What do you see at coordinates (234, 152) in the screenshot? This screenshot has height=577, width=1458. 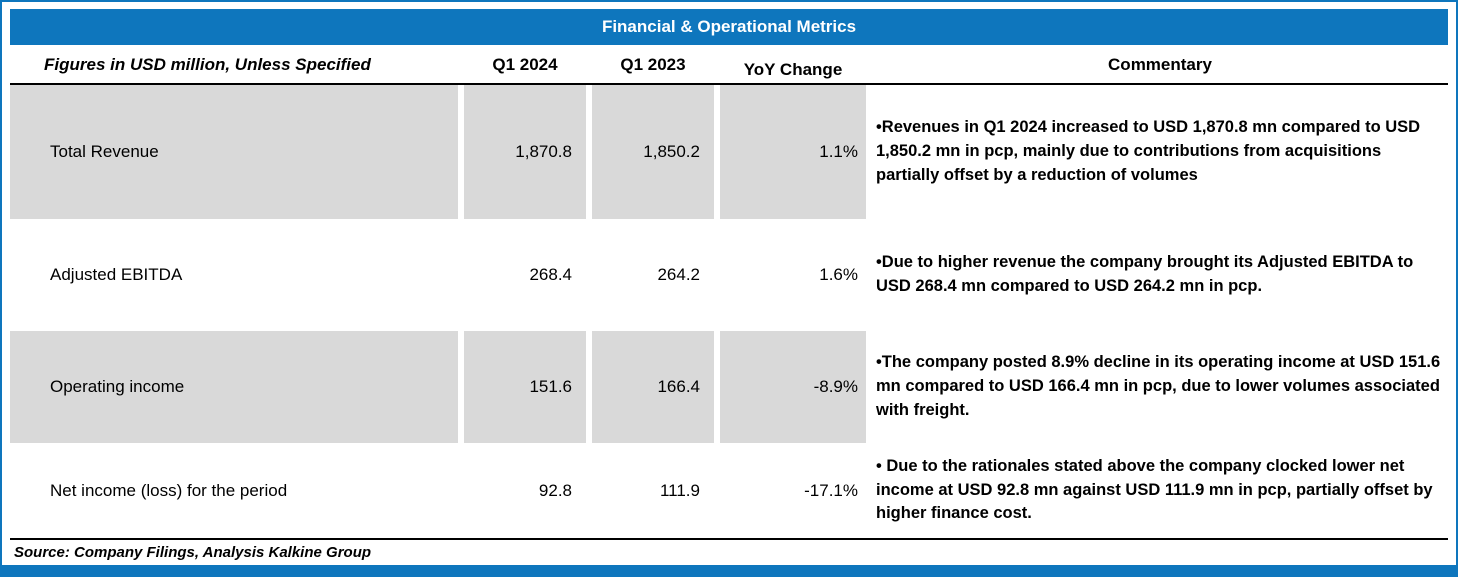 I see `metric-name: Total Revenue` at bounding box center [234, 152].